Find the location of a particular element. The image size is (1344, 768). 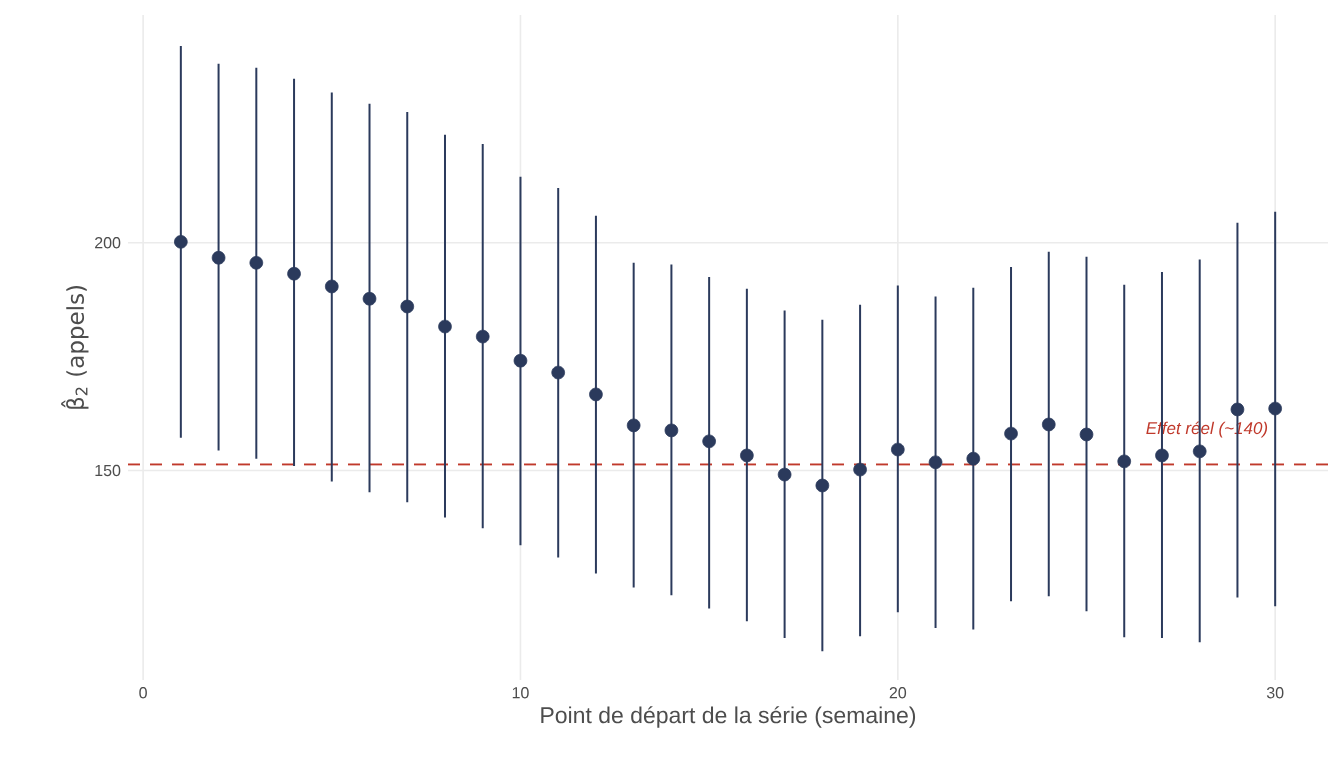

x-tick-label: 10 is located at coordinates (520, 693).